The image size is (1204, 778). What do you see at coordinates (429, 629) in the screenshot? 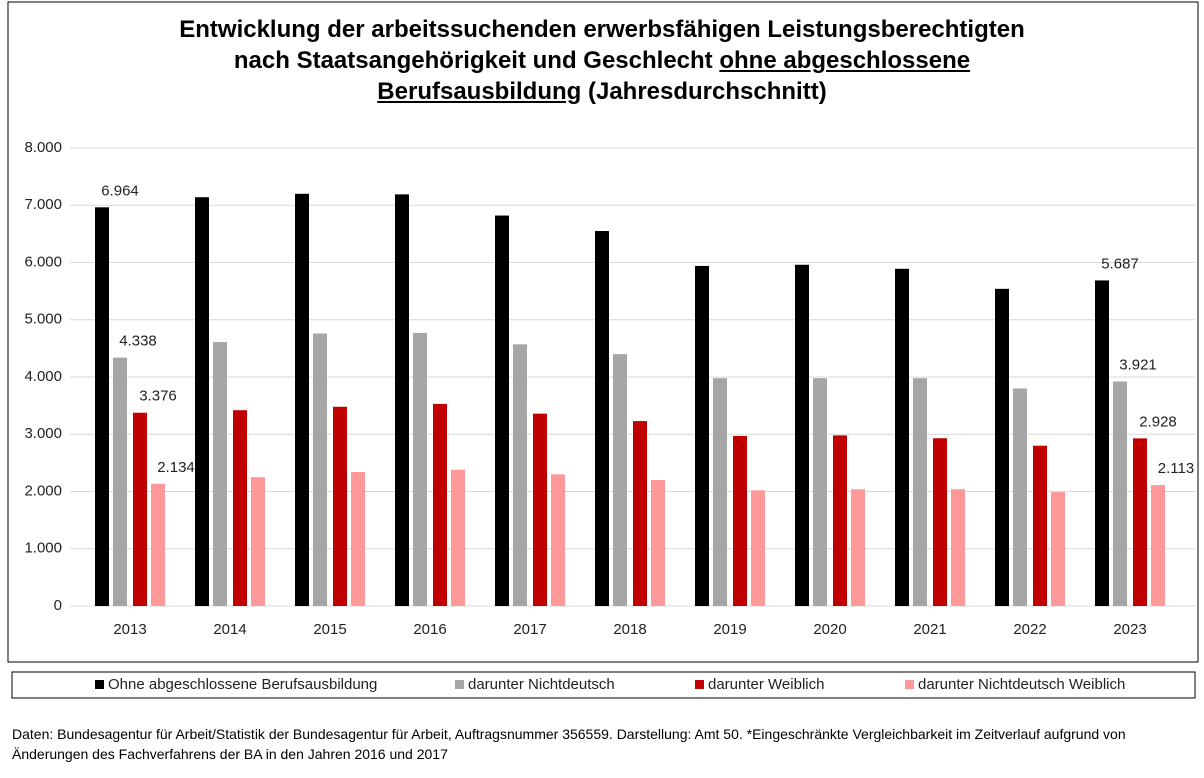
I see `x-tick-label: 2016` at bounding box center [429, 629].